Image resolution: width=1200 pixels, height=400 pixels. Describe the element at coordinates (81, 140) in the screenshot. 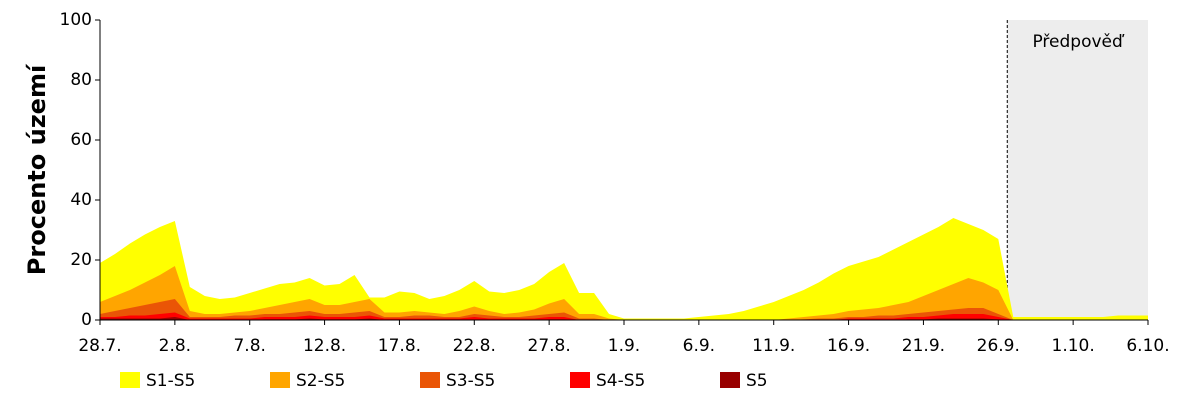

I see `y-tick-label: 60` at that location.